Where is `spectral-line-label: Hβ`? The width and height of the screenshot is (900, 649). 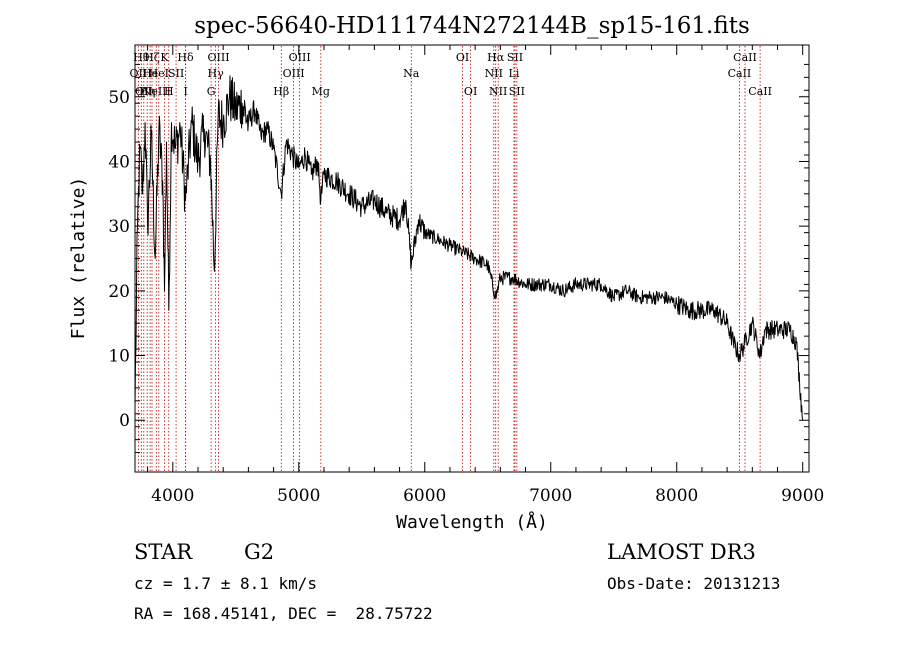 spectral-line-label: Hβ is located at coordinates (281, 91).